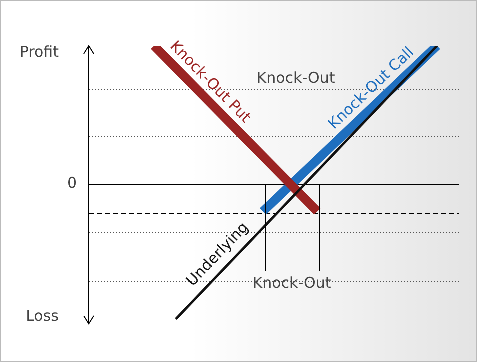  What do you see at coordinates (72, 183) in the screenshot?
I see `ref-line-label: 0` at bounding box center [72, 183].